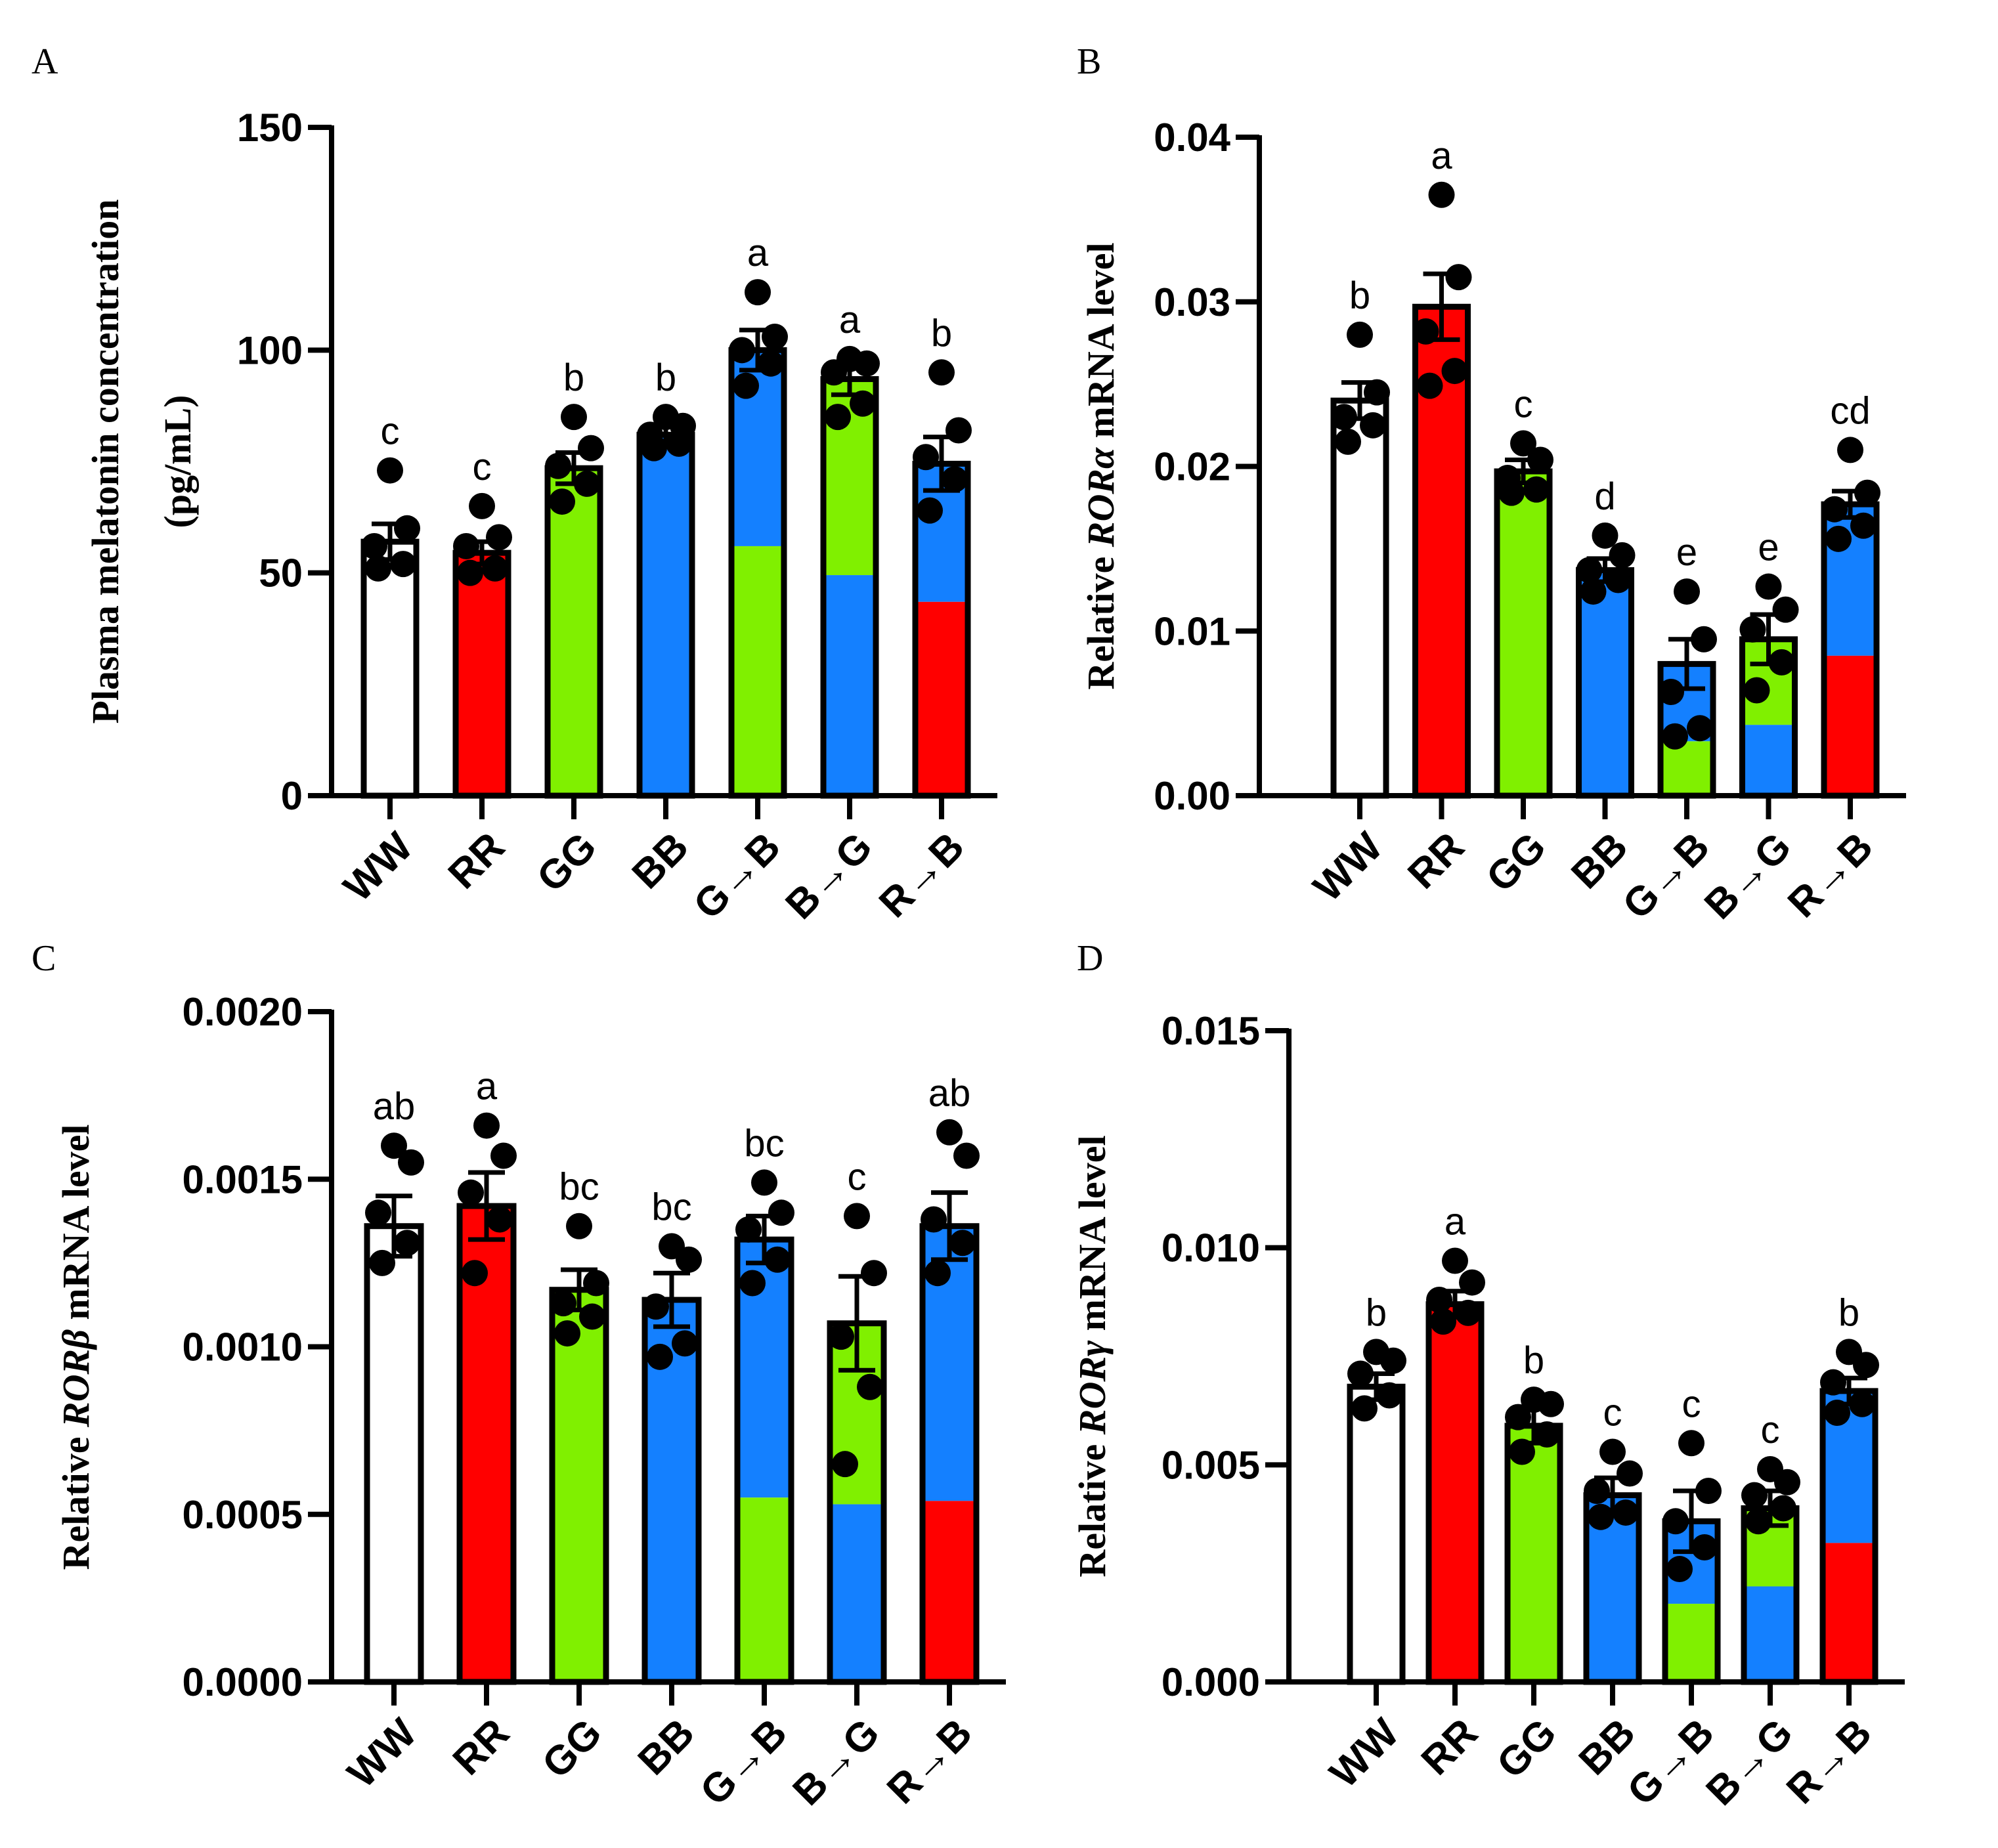  Describe the element at coordinates (1092, 1356) in the screenshot. I see `y-axis-title: Relative RORγ mRNA level` at that location.